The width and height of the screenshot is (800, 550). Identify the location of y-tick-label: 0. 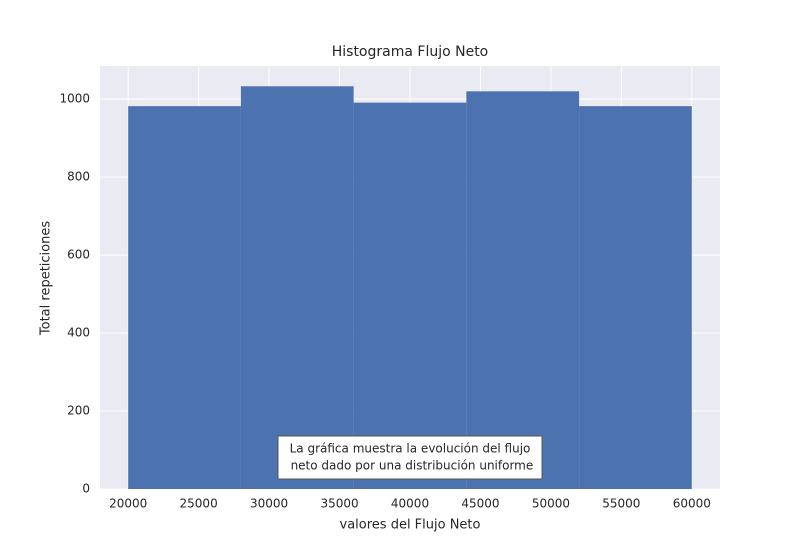
(86, 489).